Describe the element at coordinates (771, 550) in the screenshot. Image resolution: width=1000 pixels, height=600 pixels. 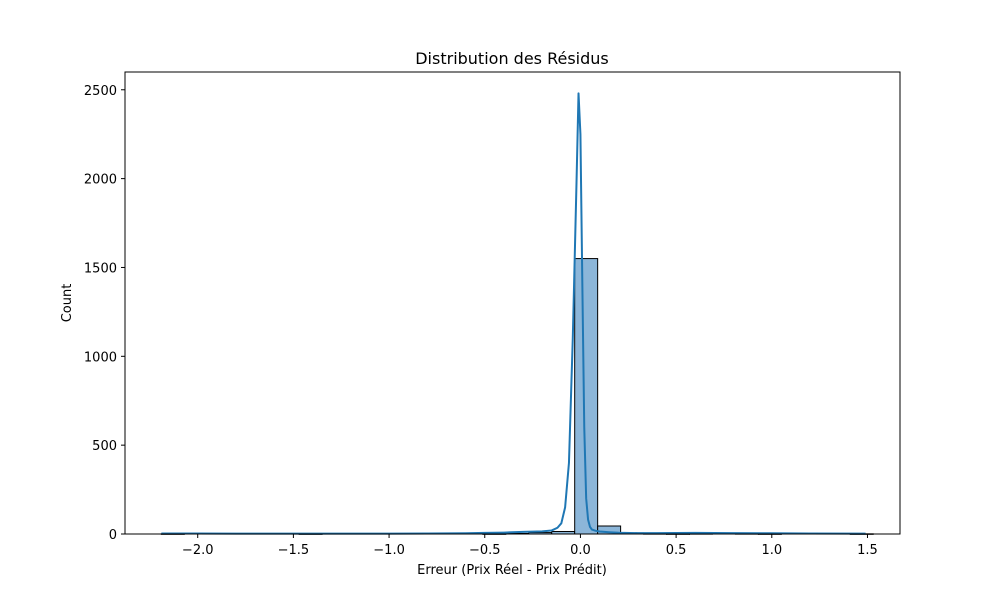
I see `x-tick-label: 1.0` at that location.